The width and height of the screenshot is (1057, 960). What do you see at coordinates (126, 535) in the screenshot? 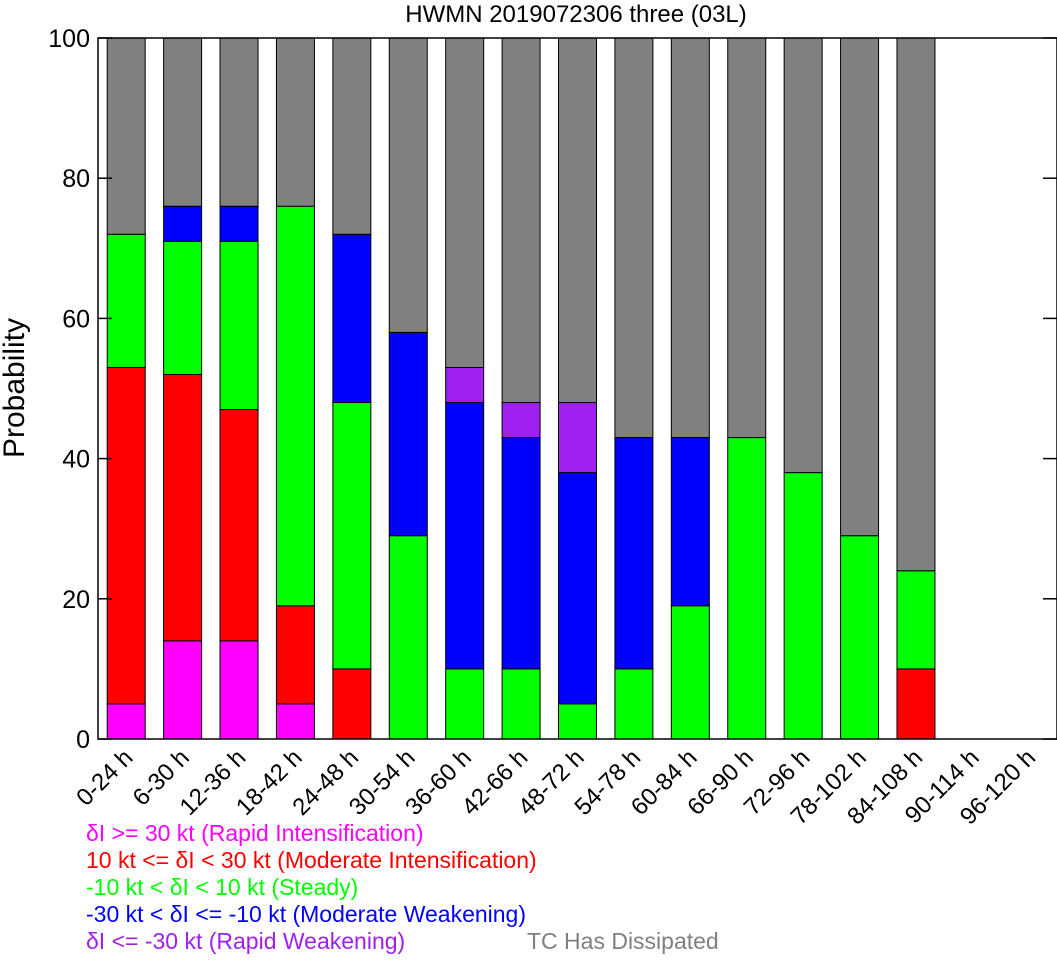
I see `bar-segment-0-24-h-s1` at bounding box center [126, 535].